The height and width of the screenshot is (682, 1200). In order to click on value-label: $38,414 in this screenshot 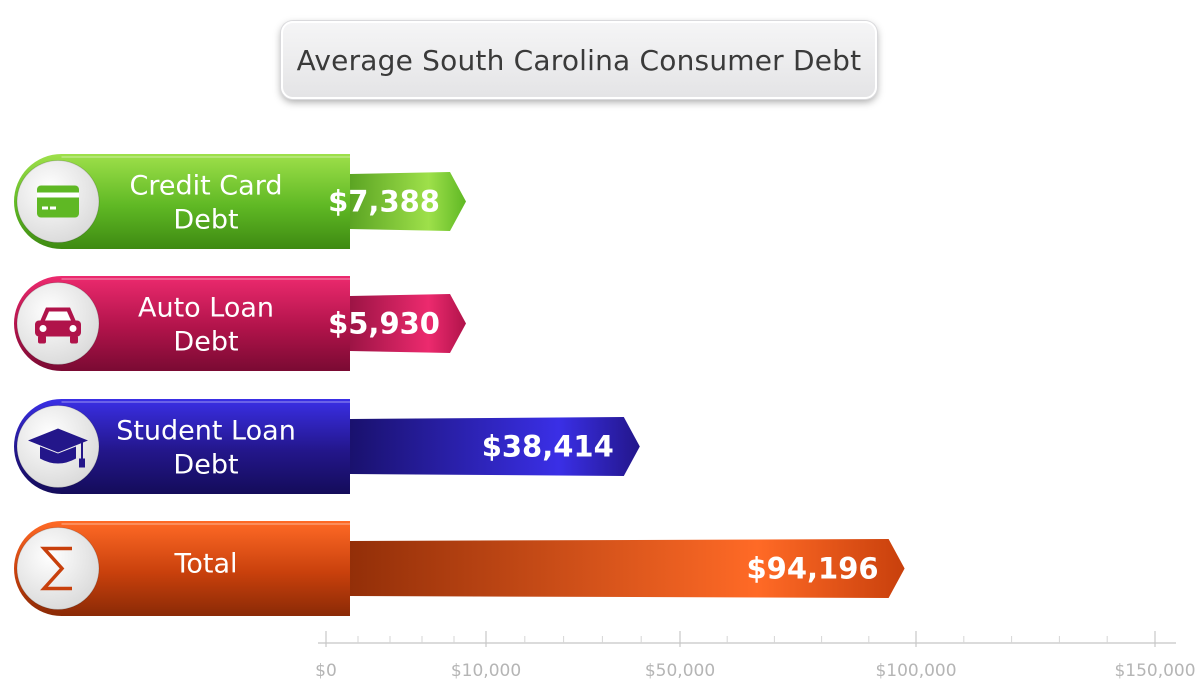, I will do `click(548, 447)`.